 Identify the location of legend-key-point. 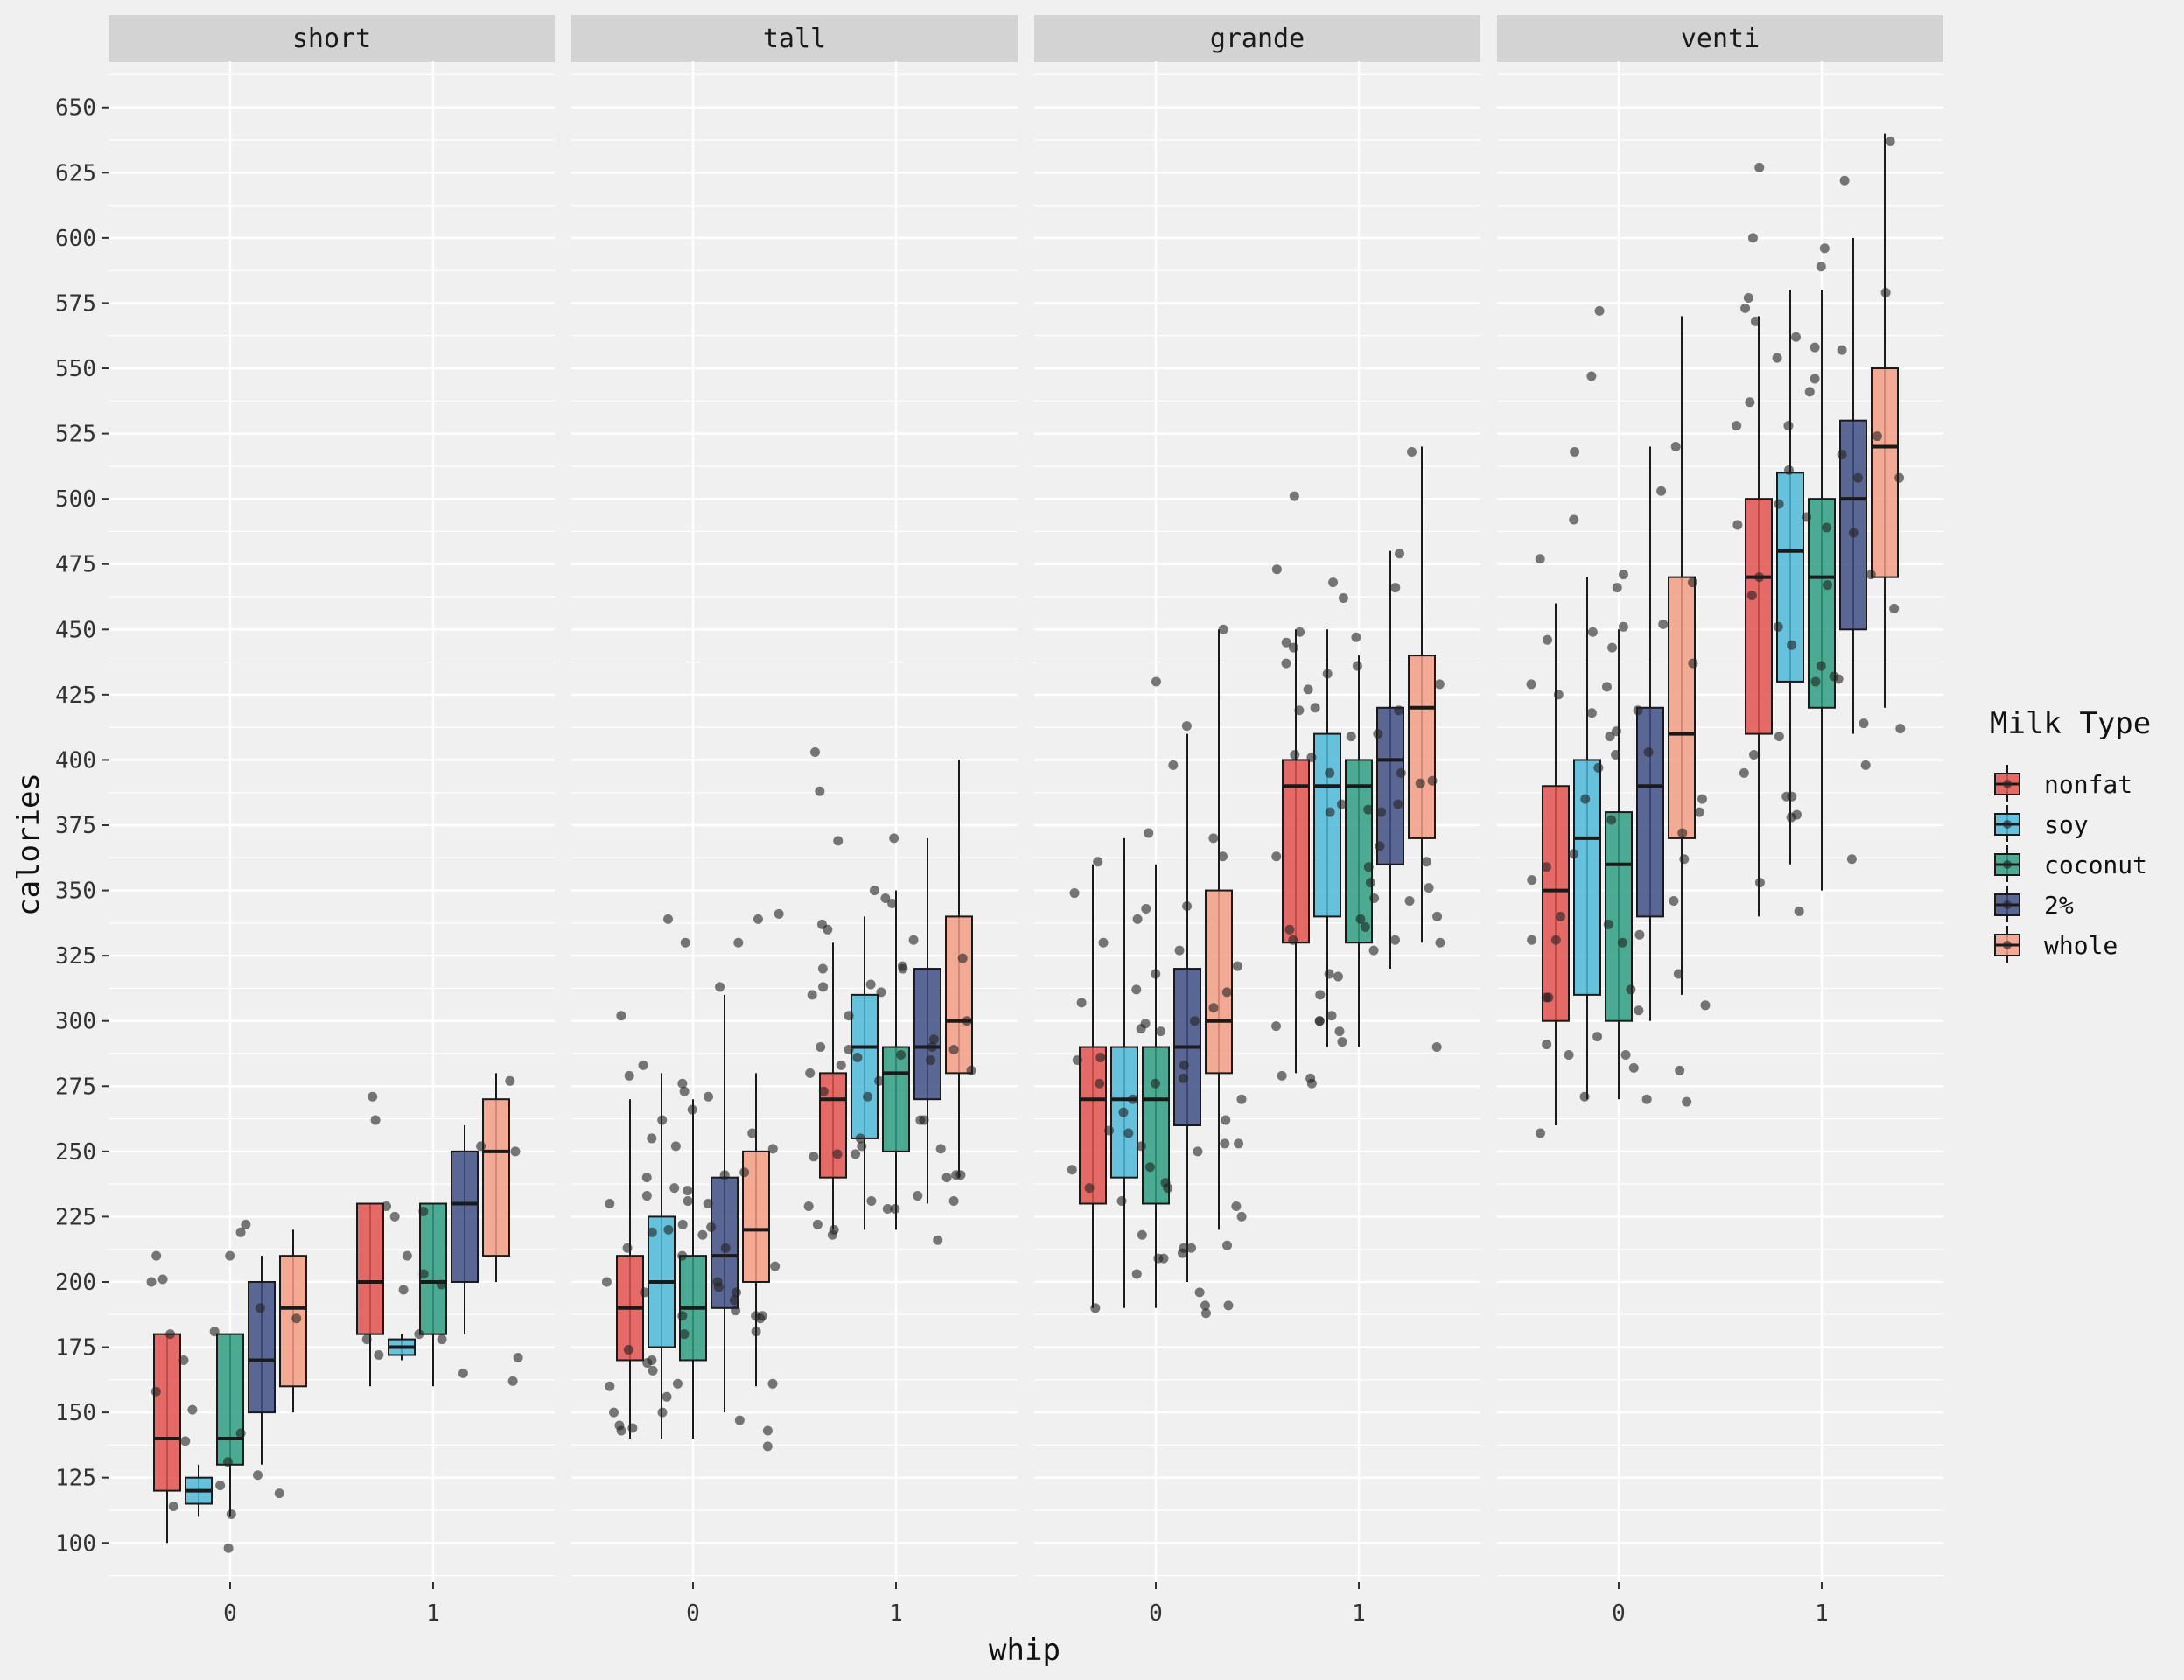
(2007, 945).